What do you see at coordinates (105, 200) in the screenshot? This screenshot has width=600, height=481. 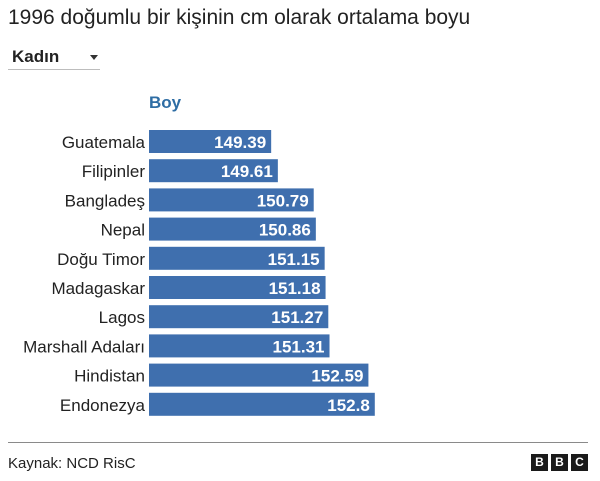 I see `category-label: Bangladeş` at bounding box center [105, 200].